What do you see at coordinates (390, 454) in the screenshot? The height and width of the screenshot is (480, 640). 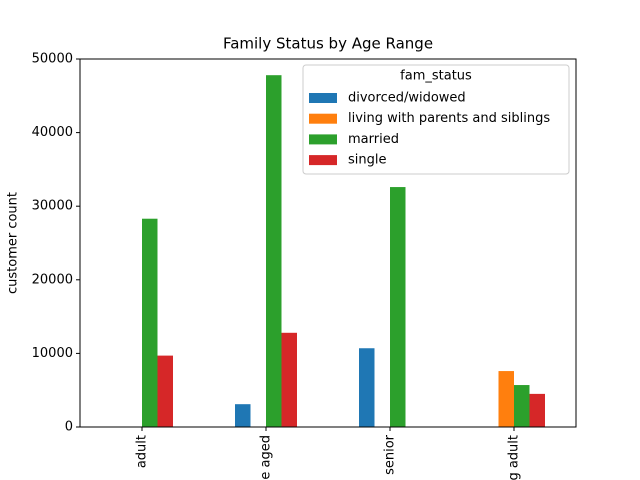 I see `x-tick-label: senior` at bounding box center [390, 454].